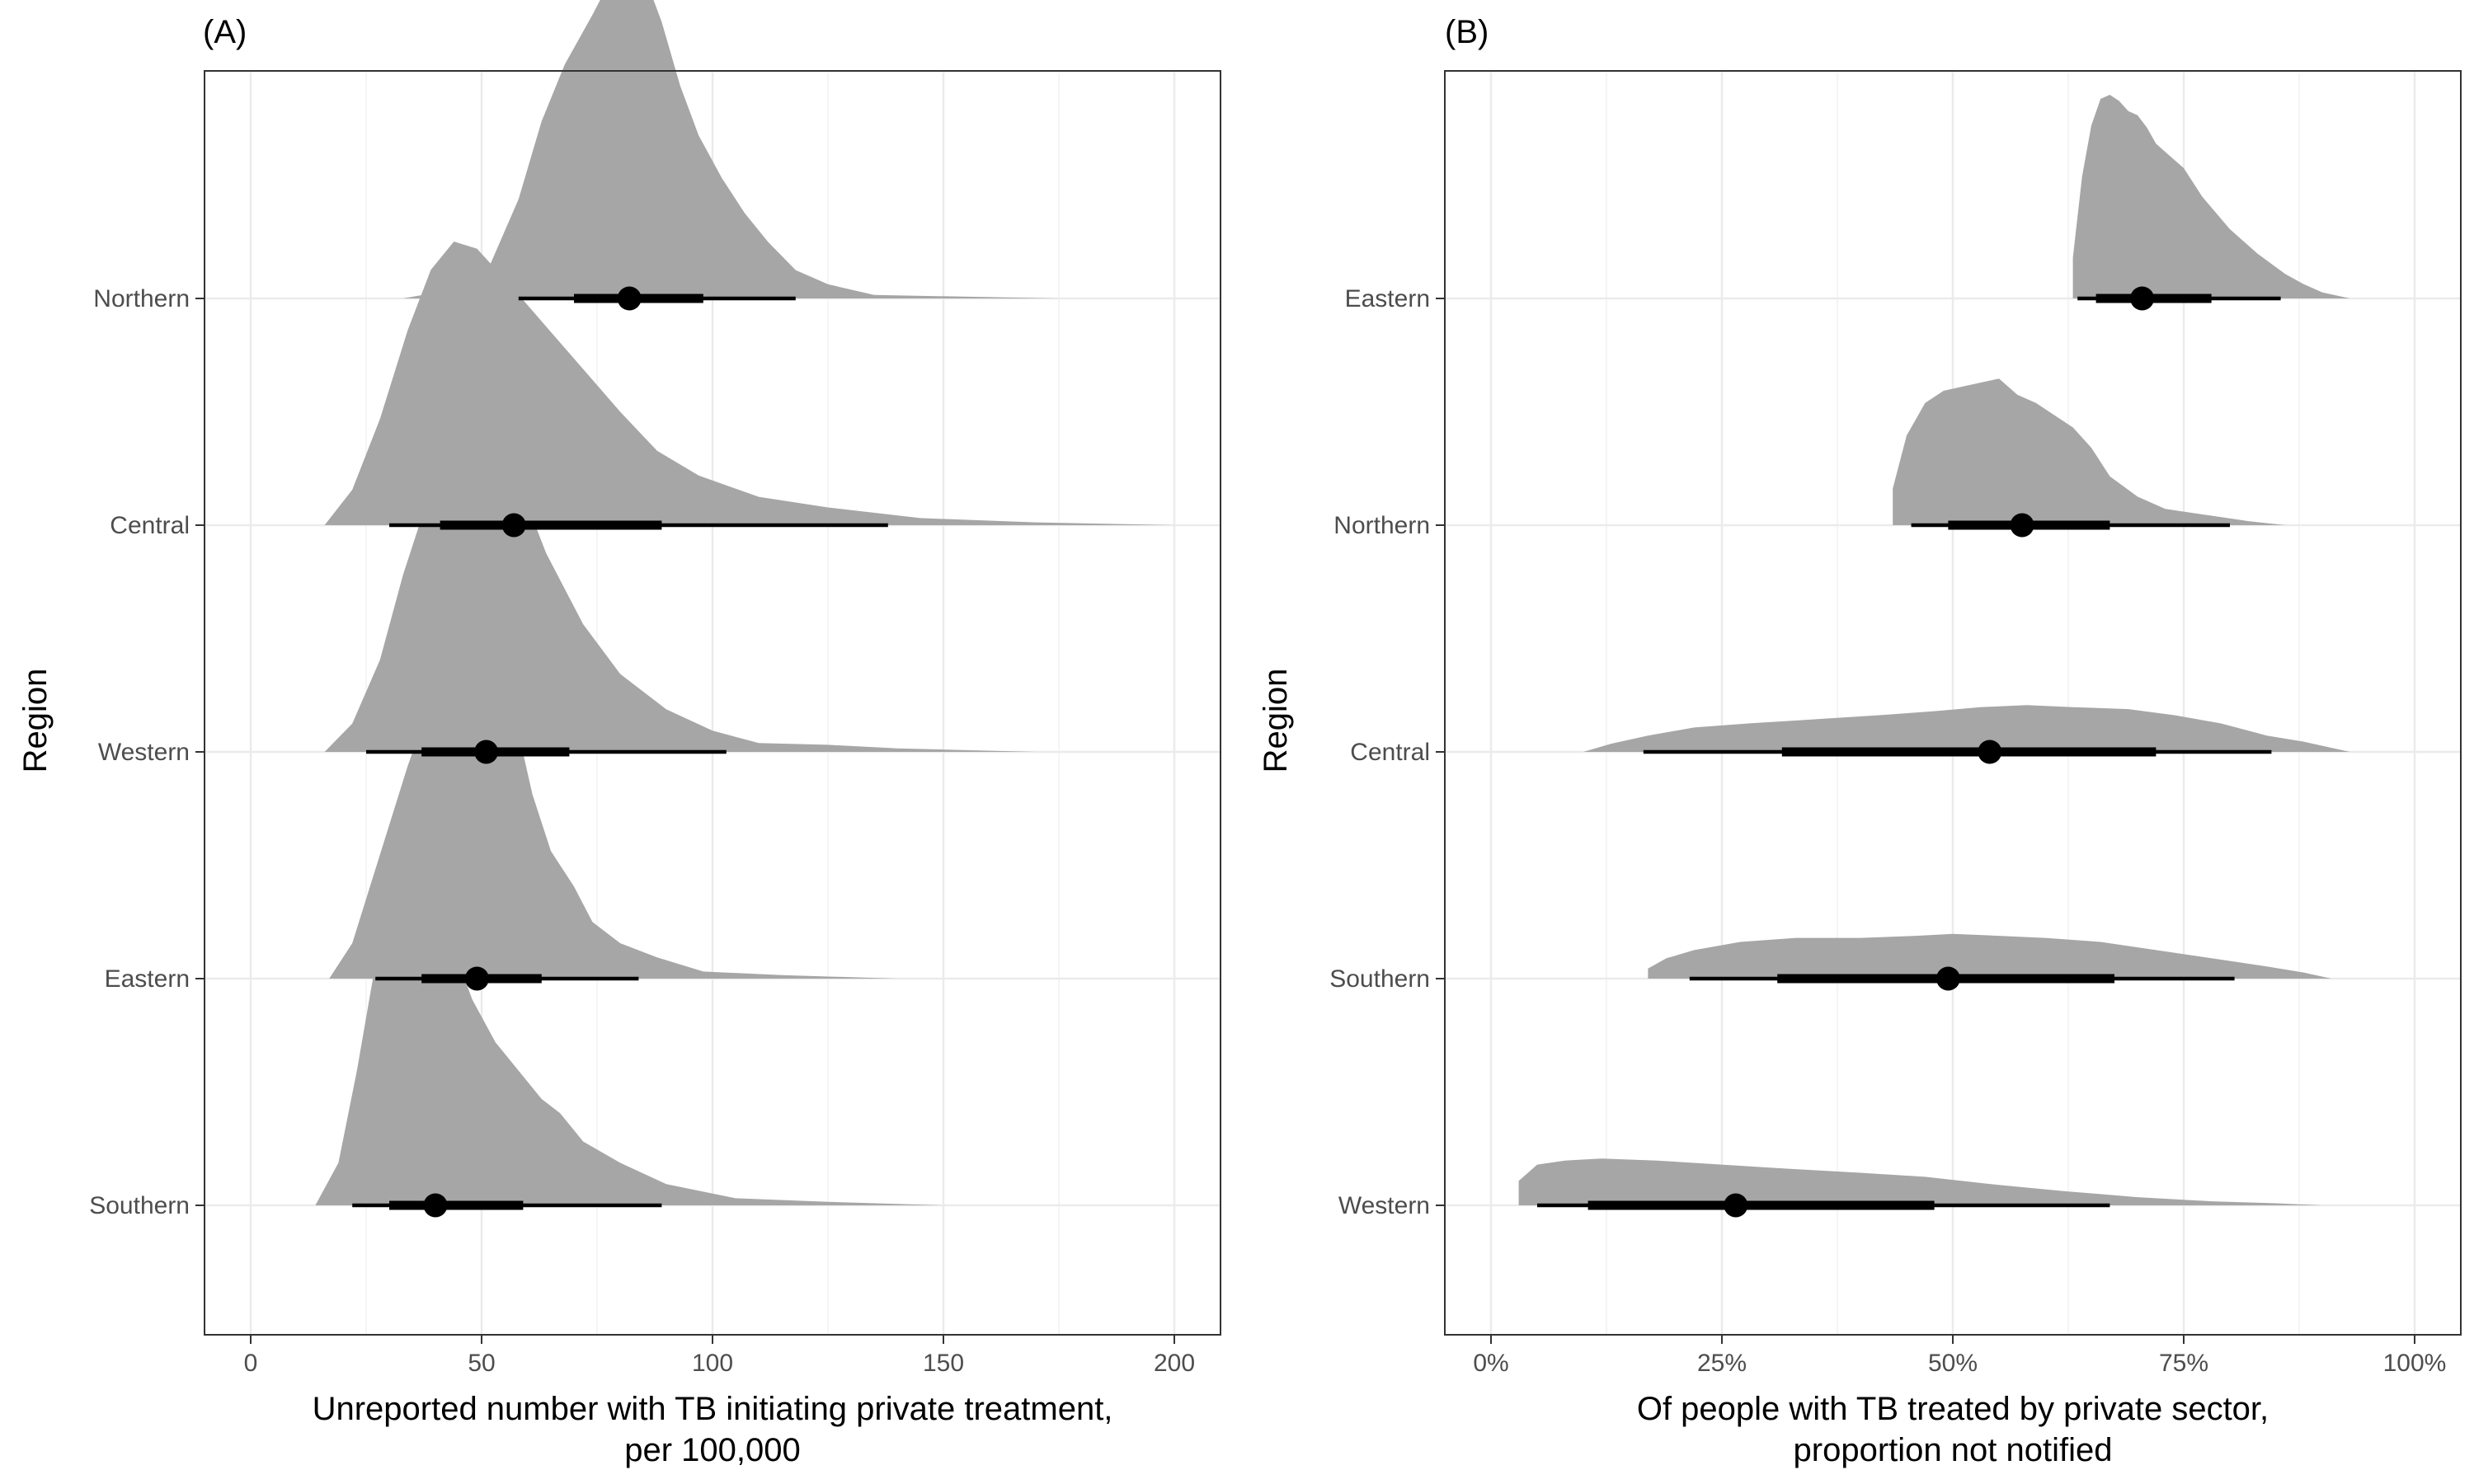  I want to click on x-tick-label-2: 50%, so click(1953, 1363).